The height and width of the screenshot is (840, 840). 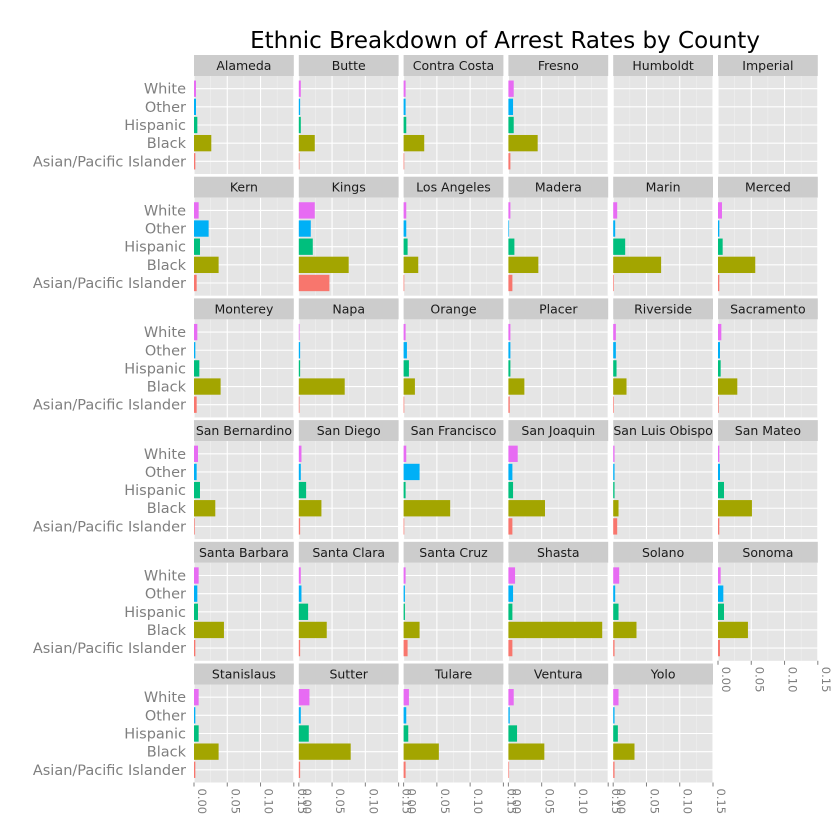 What do you see at coordinates (300, 453) in the screenshot?
I see `bar-san-diego-white` at bounding box center [300, 453].